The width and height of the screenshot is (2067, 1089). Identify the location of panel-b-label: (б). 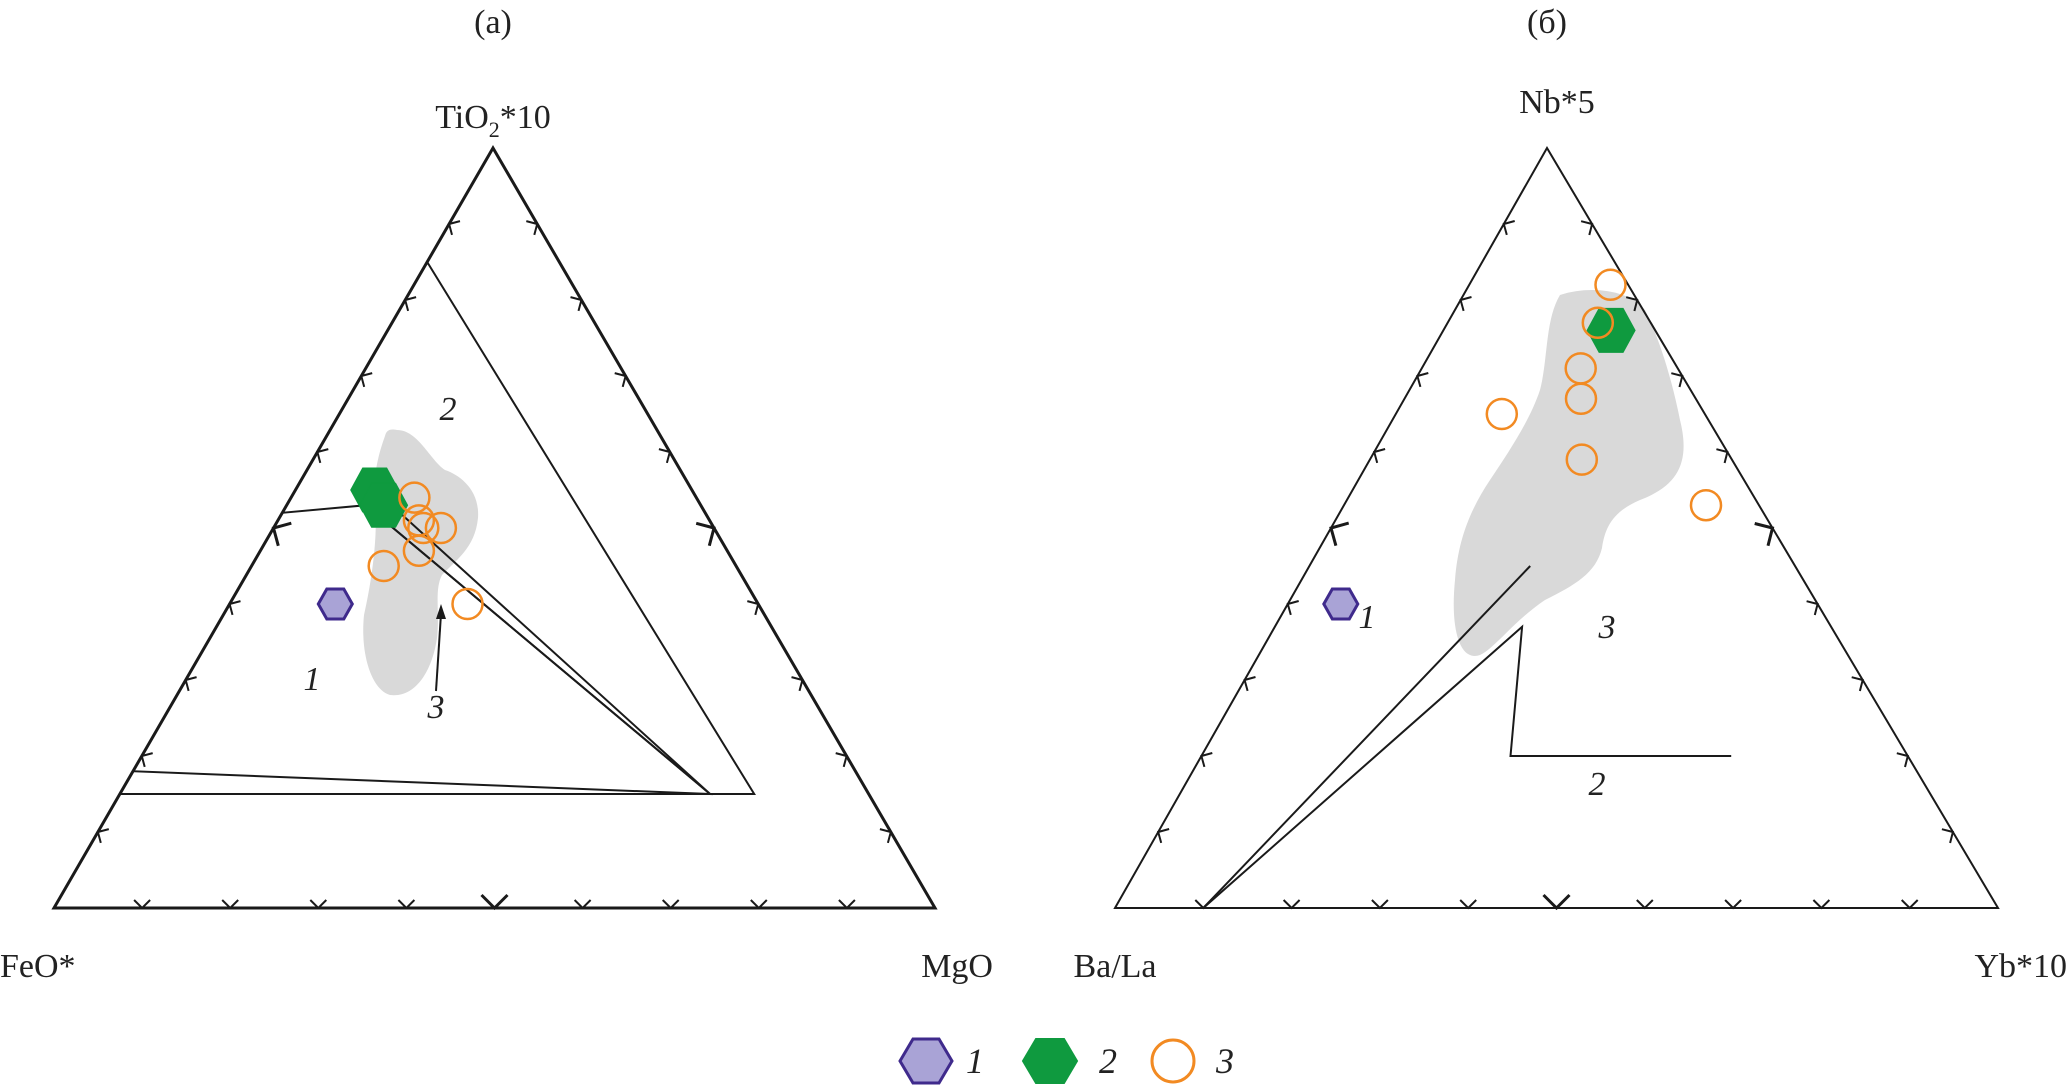
(1547, 22).